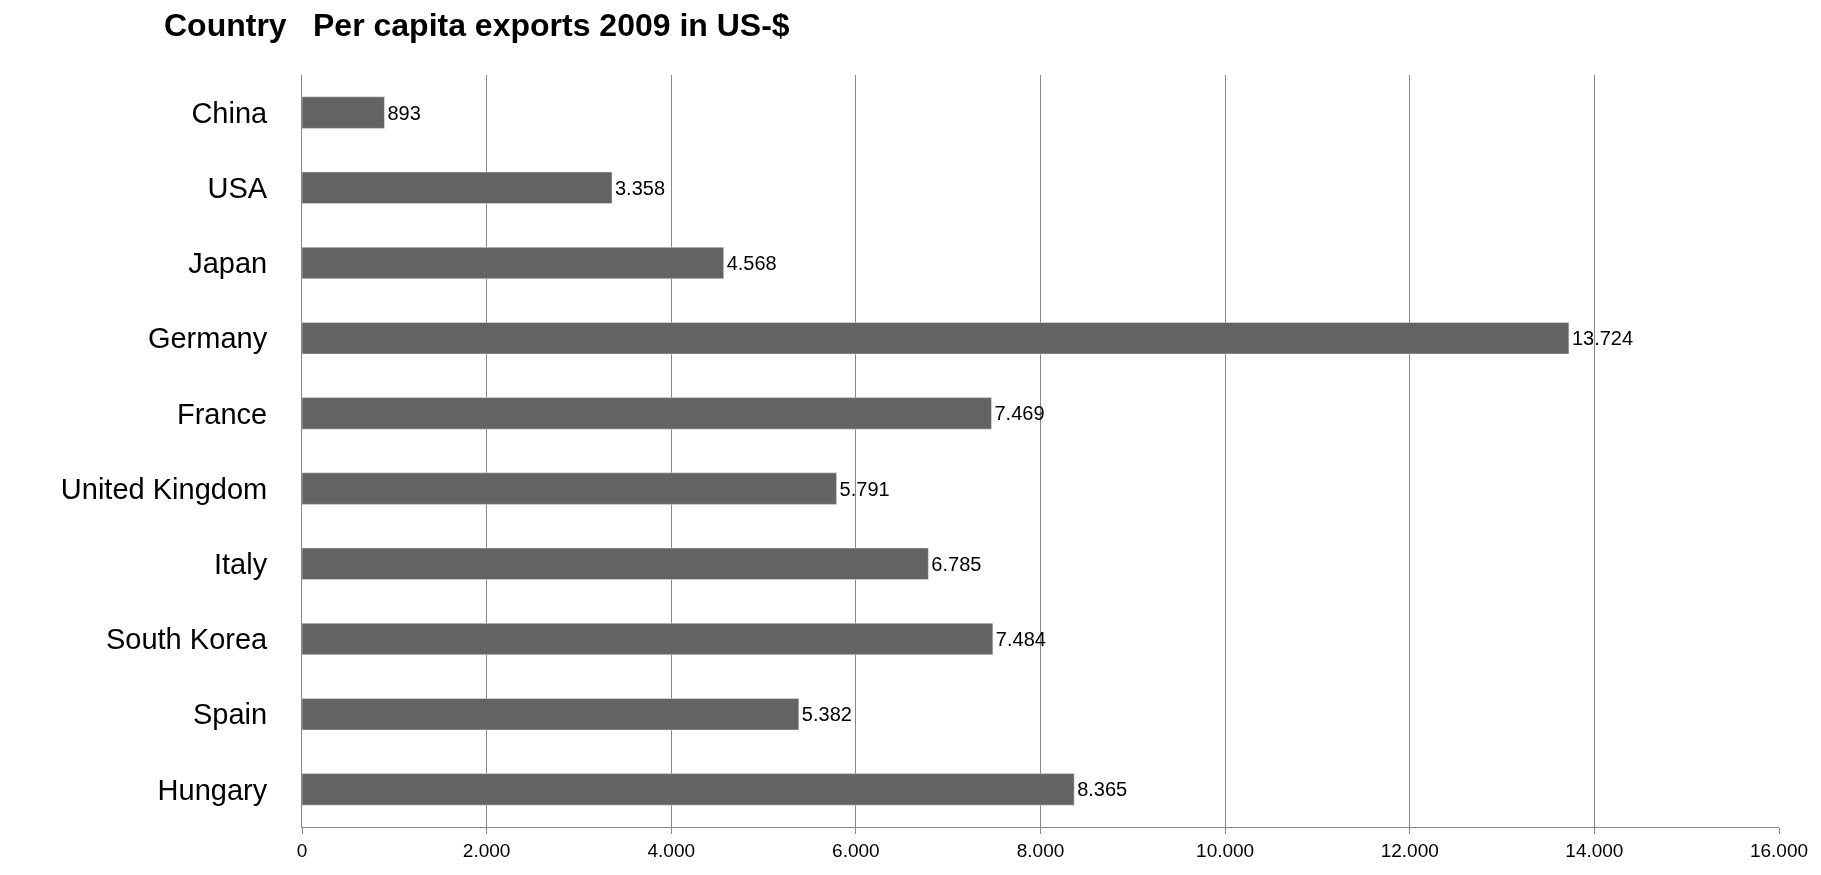 The height and width of the screenshot is (875, 1821). What do you see at coordinates (1409, 850) in the screenshot?
I see `x-tick-label: 12.000` at bounding box center [1409, 850].